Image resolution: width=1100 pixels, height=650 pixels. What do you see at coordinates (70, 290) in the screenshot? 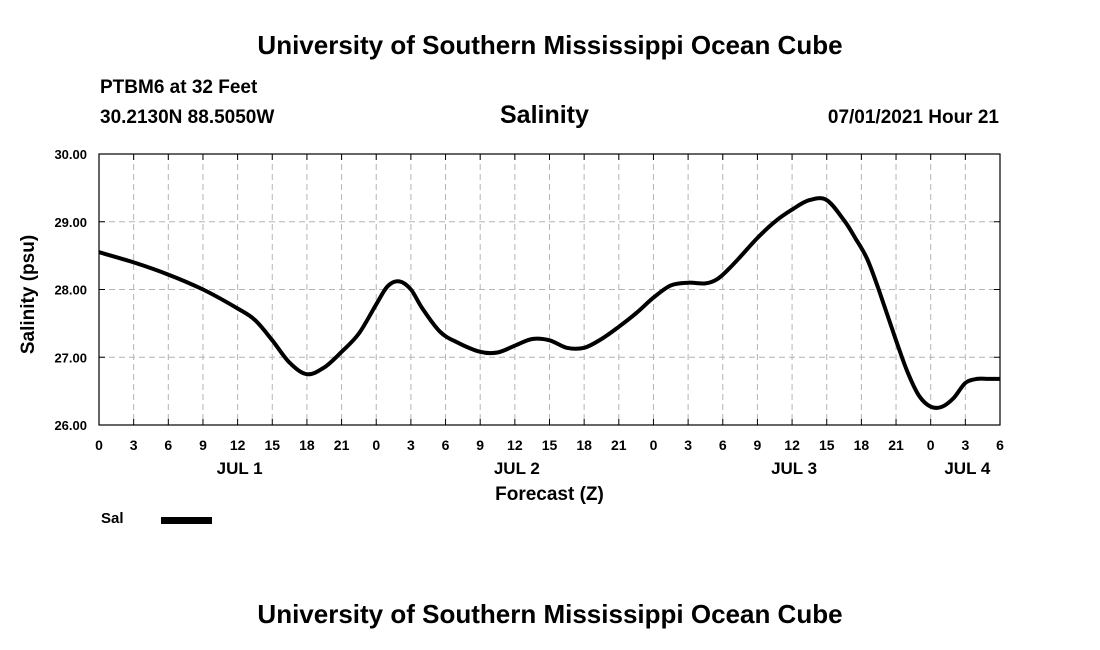
I see `y-tick-label: 28.00` at bounding box center [70, 290].